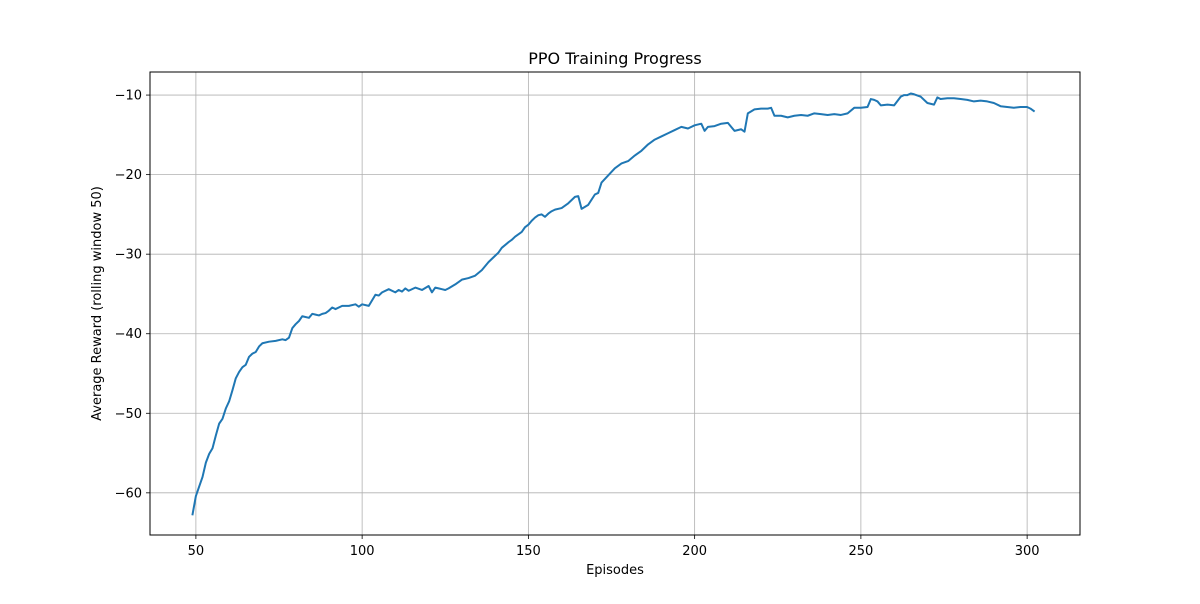  Describe the element at coordinates (128, 414) in the screenshot. I see `y-tick-label: −50` at that location.